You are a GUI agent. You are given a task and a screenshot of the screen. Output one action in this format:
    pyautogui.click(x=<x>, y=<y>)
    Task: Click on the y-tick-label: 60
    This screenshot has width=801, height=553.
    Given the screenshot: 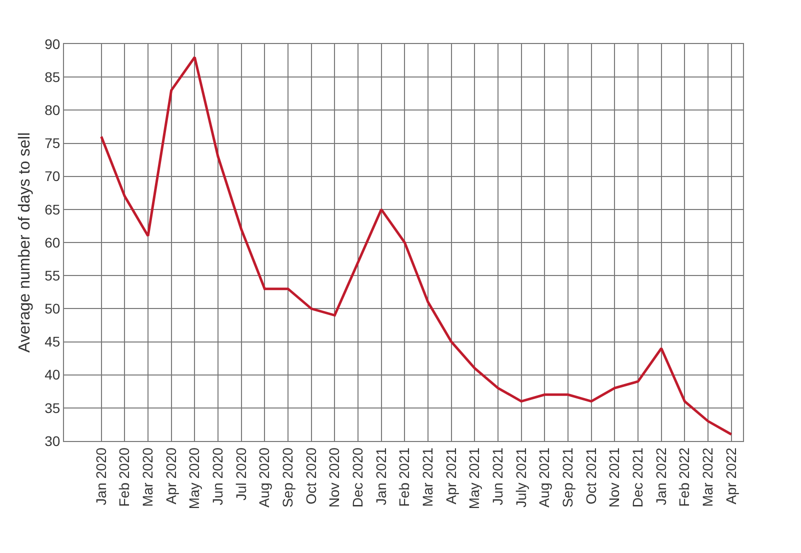 What is the action you would take?
    pyautogui.click(x=52, y=242)
    